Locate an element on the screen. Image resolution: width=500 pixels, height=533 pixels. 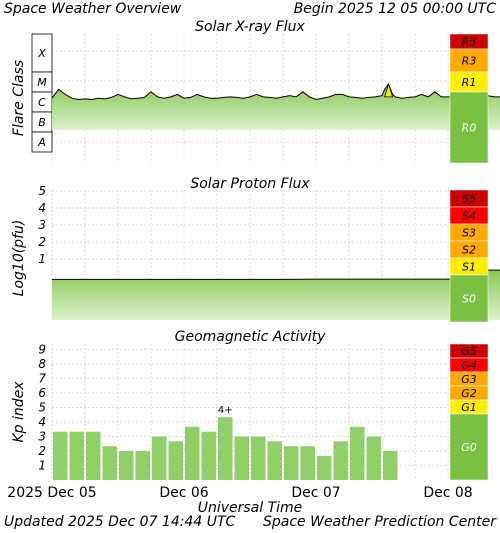
updated-time: Updated 2025 Dec 07 14:44 UTC is located at coordinates (120, 522).